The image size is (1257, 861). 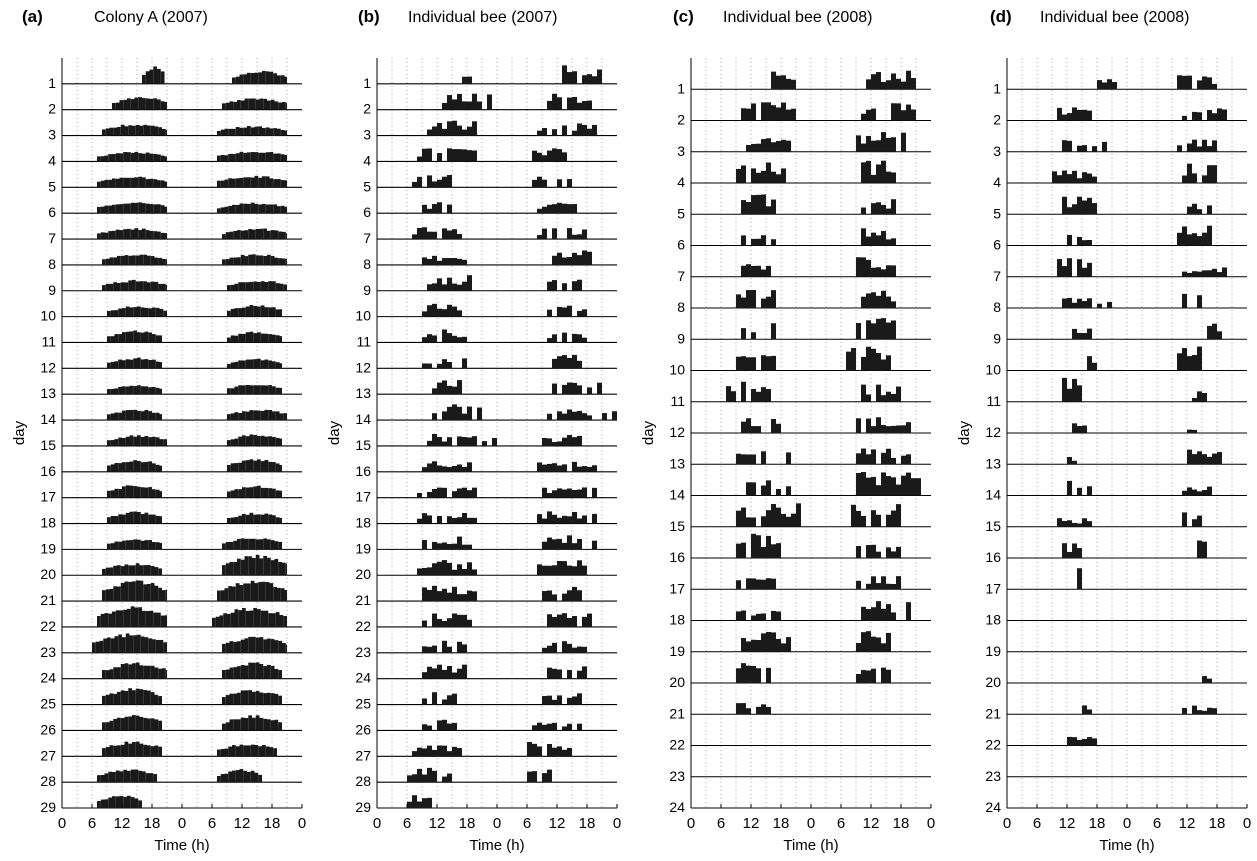 What do you see at coordinates (151, 17) in the screenshot?
I see `panel-a-title: Colony A (2007)` at bounding box center [151, 17].